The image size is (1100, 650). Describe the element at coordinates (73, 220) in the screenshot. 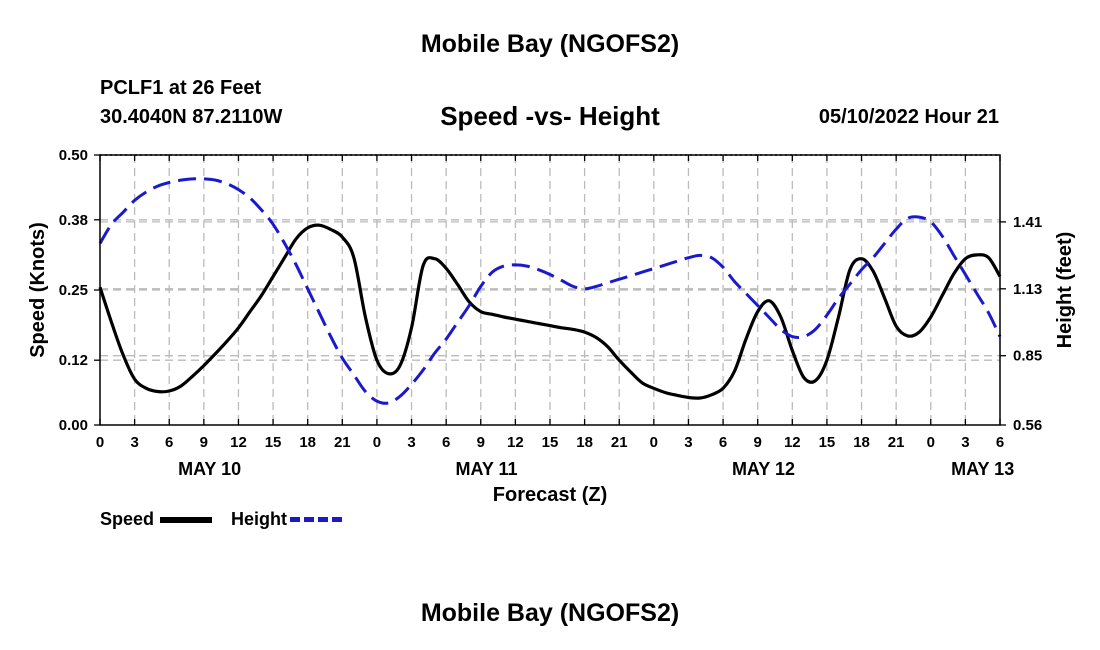

I see `y-tick-label: 0.38` at that location.